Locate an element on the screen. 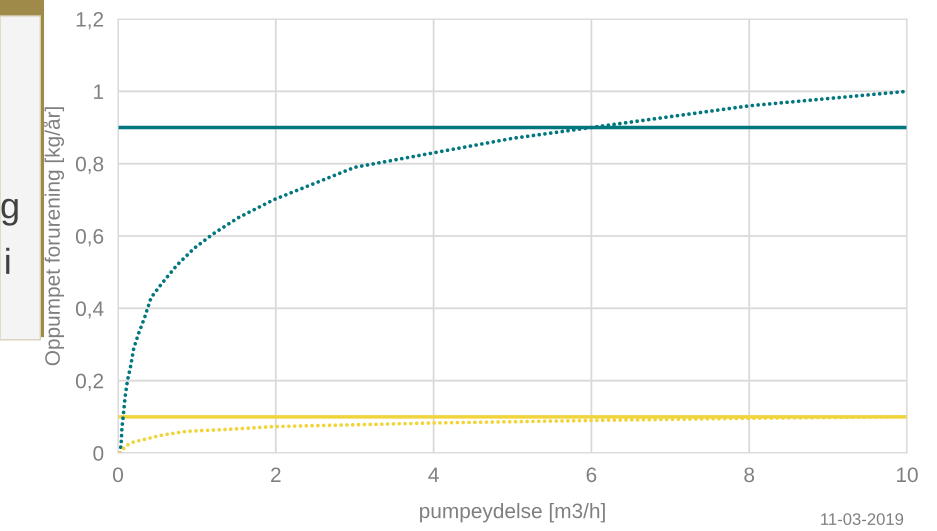 Image resolution: width=937 pixels, height=531 pixels. text: g is located at coordinates (10, 212).